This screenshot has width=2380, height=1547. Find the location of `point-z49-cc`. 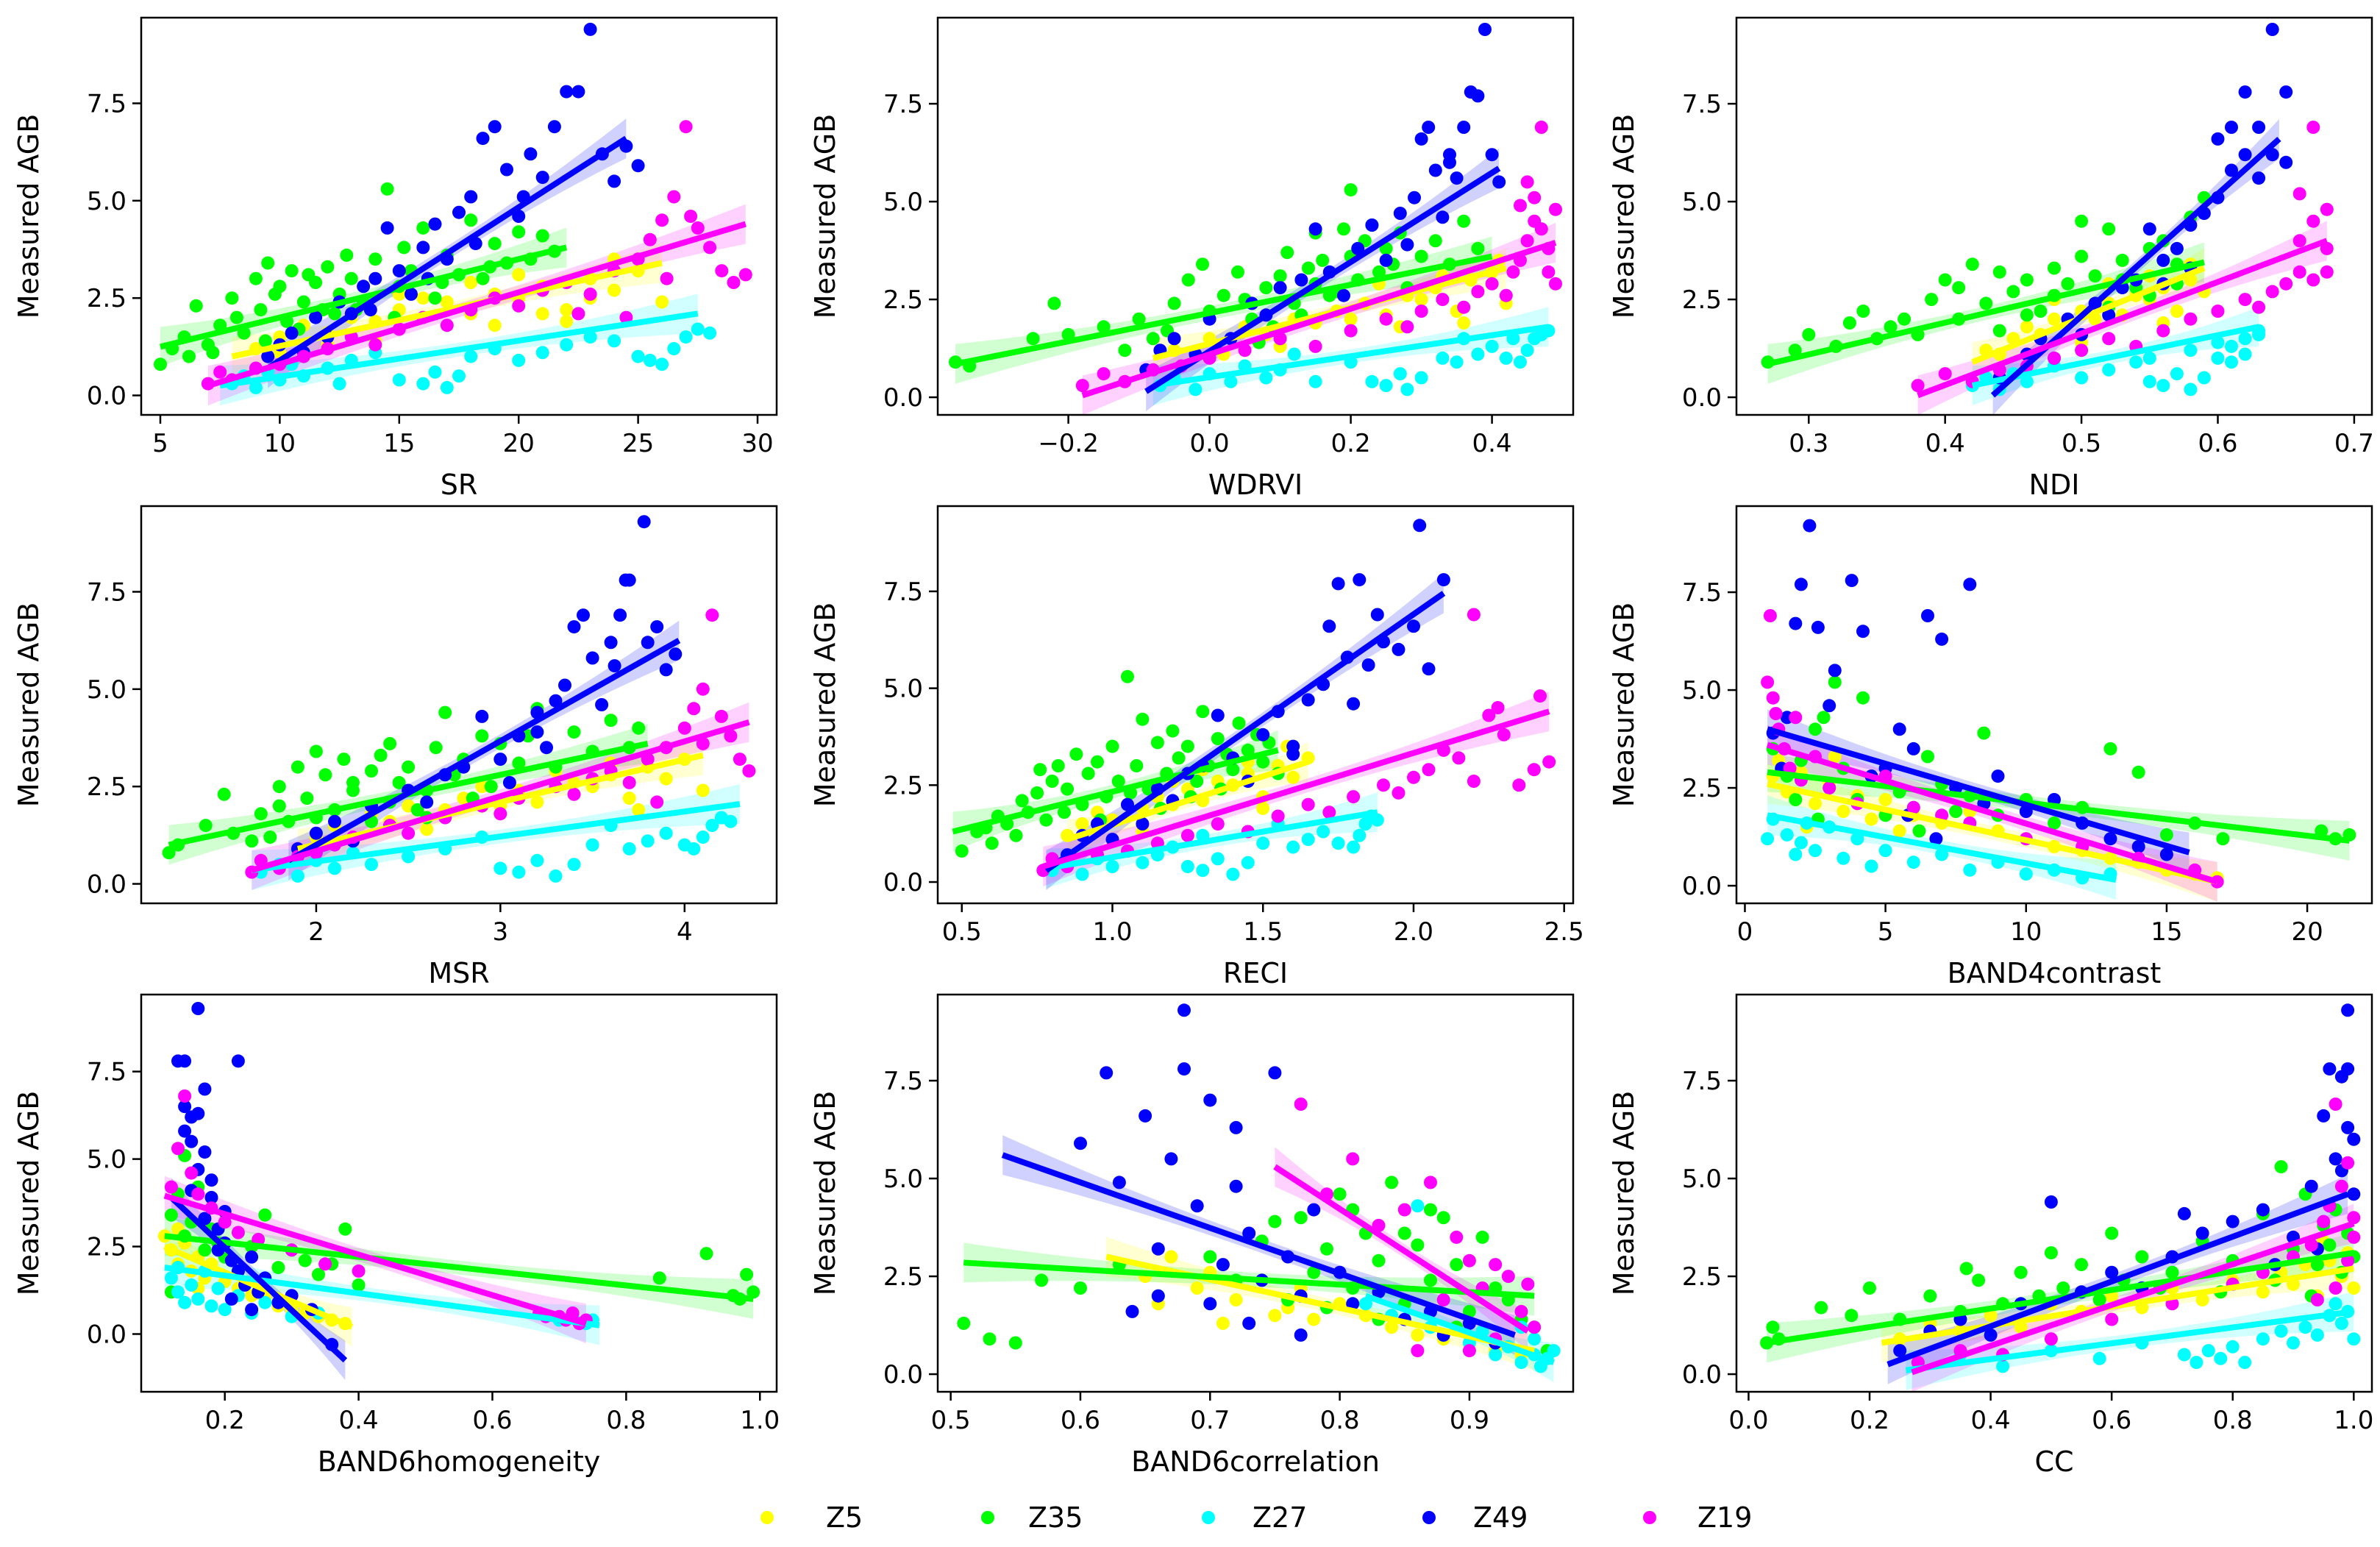

point-z49-cc is located at coordinates (2051, 1202).